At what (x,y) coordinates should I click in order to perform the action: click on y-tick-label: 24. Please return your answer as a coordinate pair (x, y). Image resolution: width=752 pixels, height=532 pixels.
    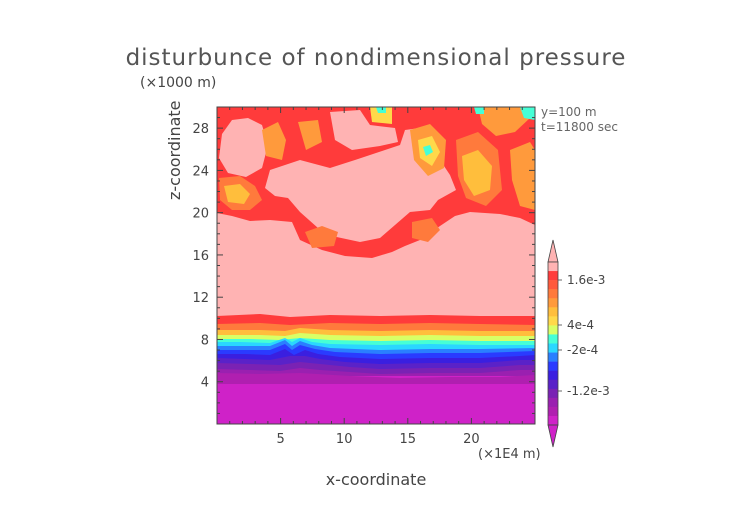
    Looking at the image, I should click on (200, 171).